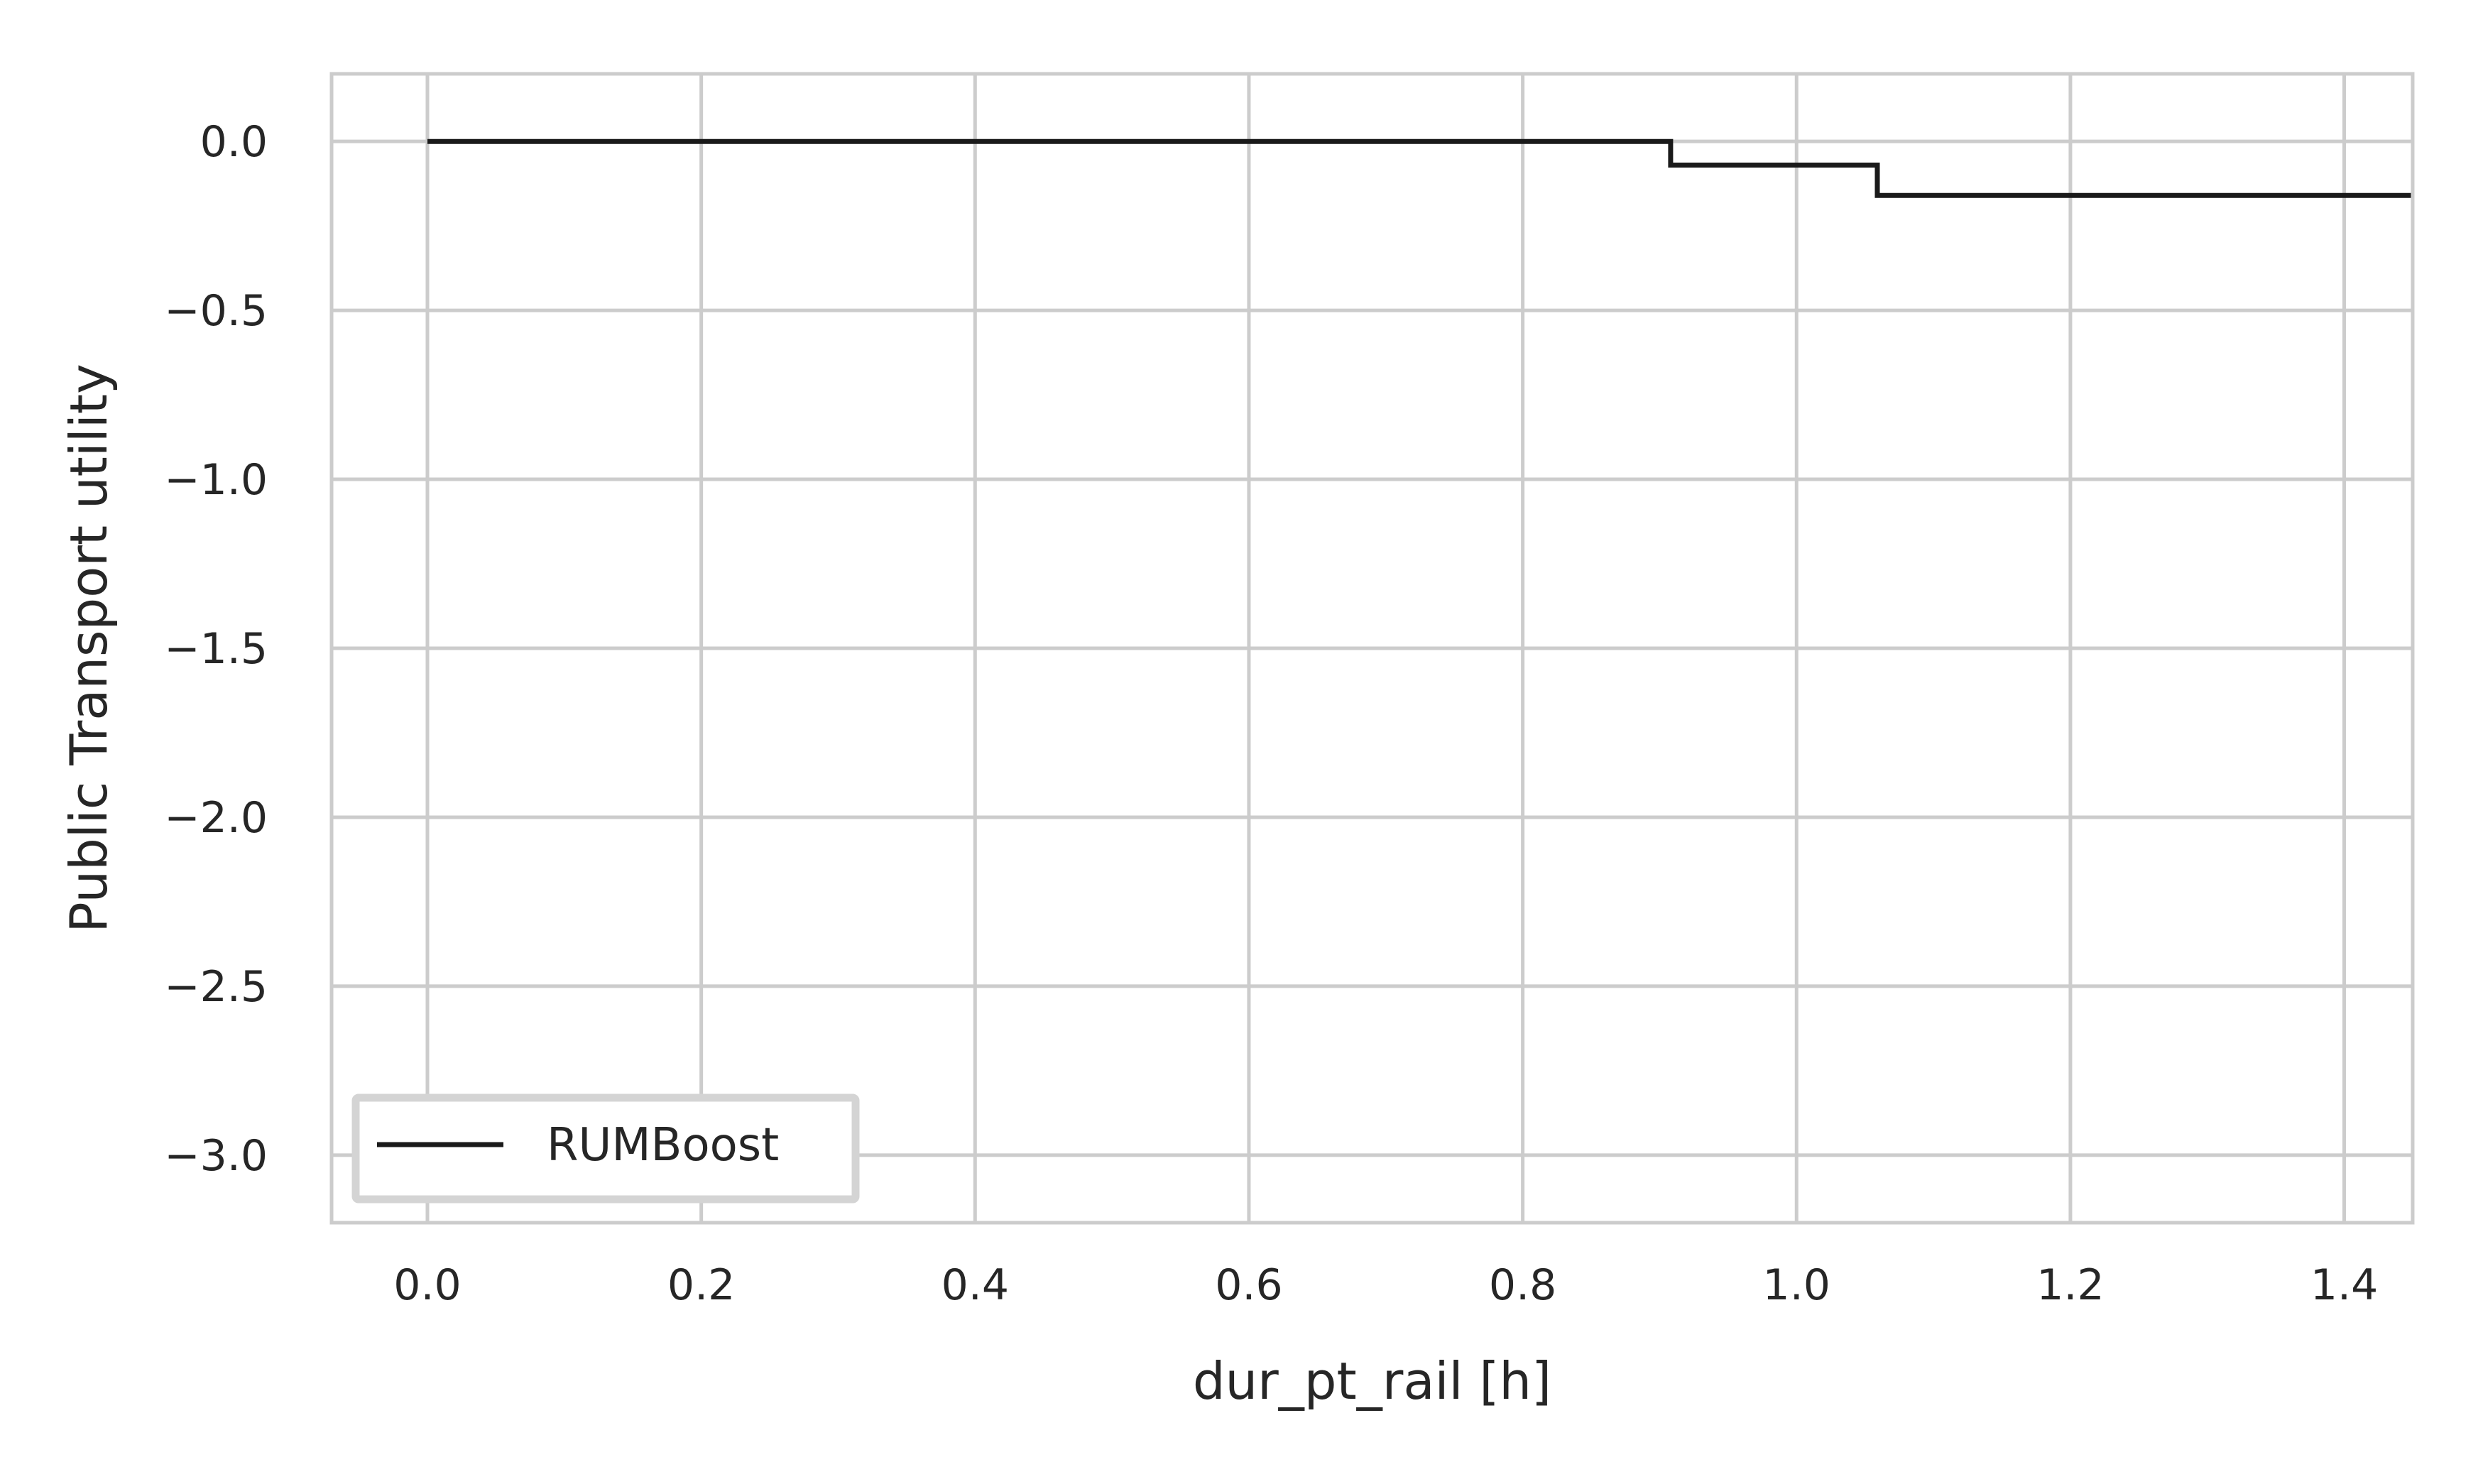  Describe the element at coordinates (975, 1285) in the screenshot. I see `x-tick-label: 0.4` at that location.